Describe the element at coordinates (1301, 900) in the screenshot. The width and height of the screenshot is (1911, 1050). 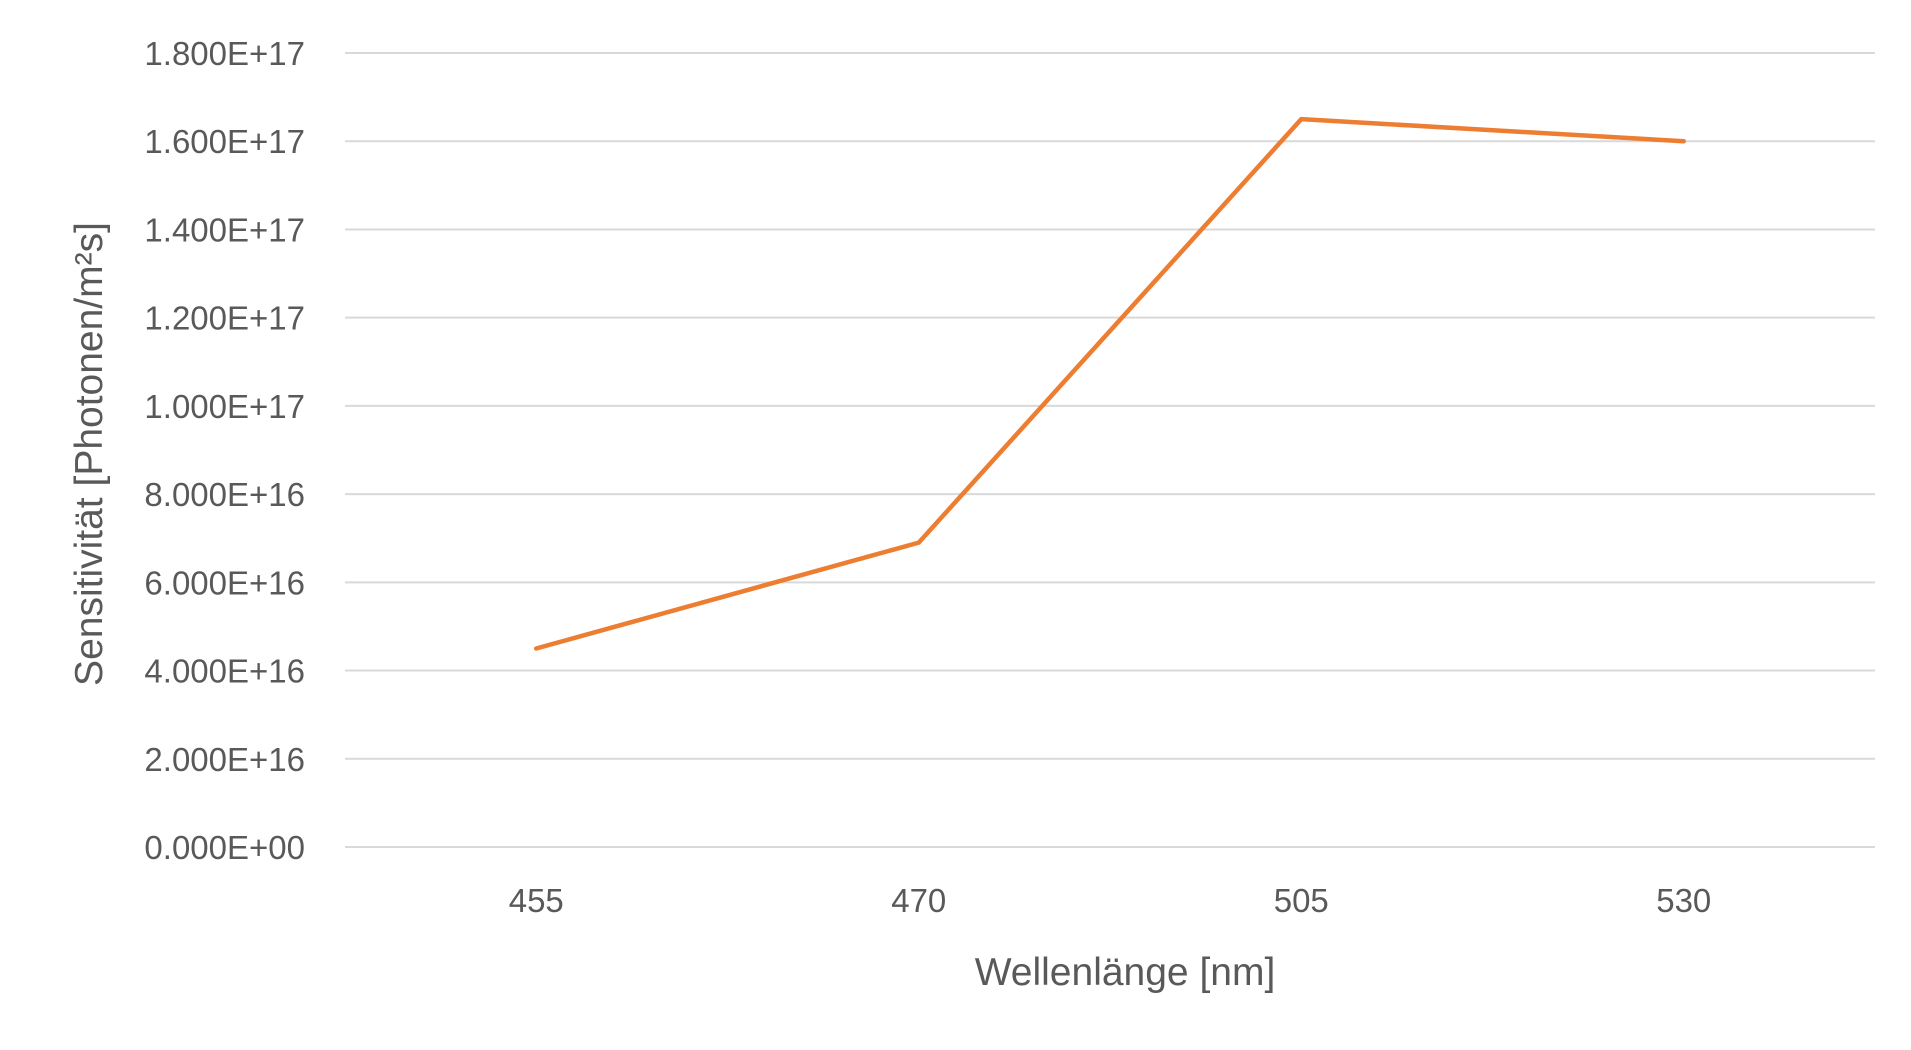
I see `x-tick-label: 505` at that location.